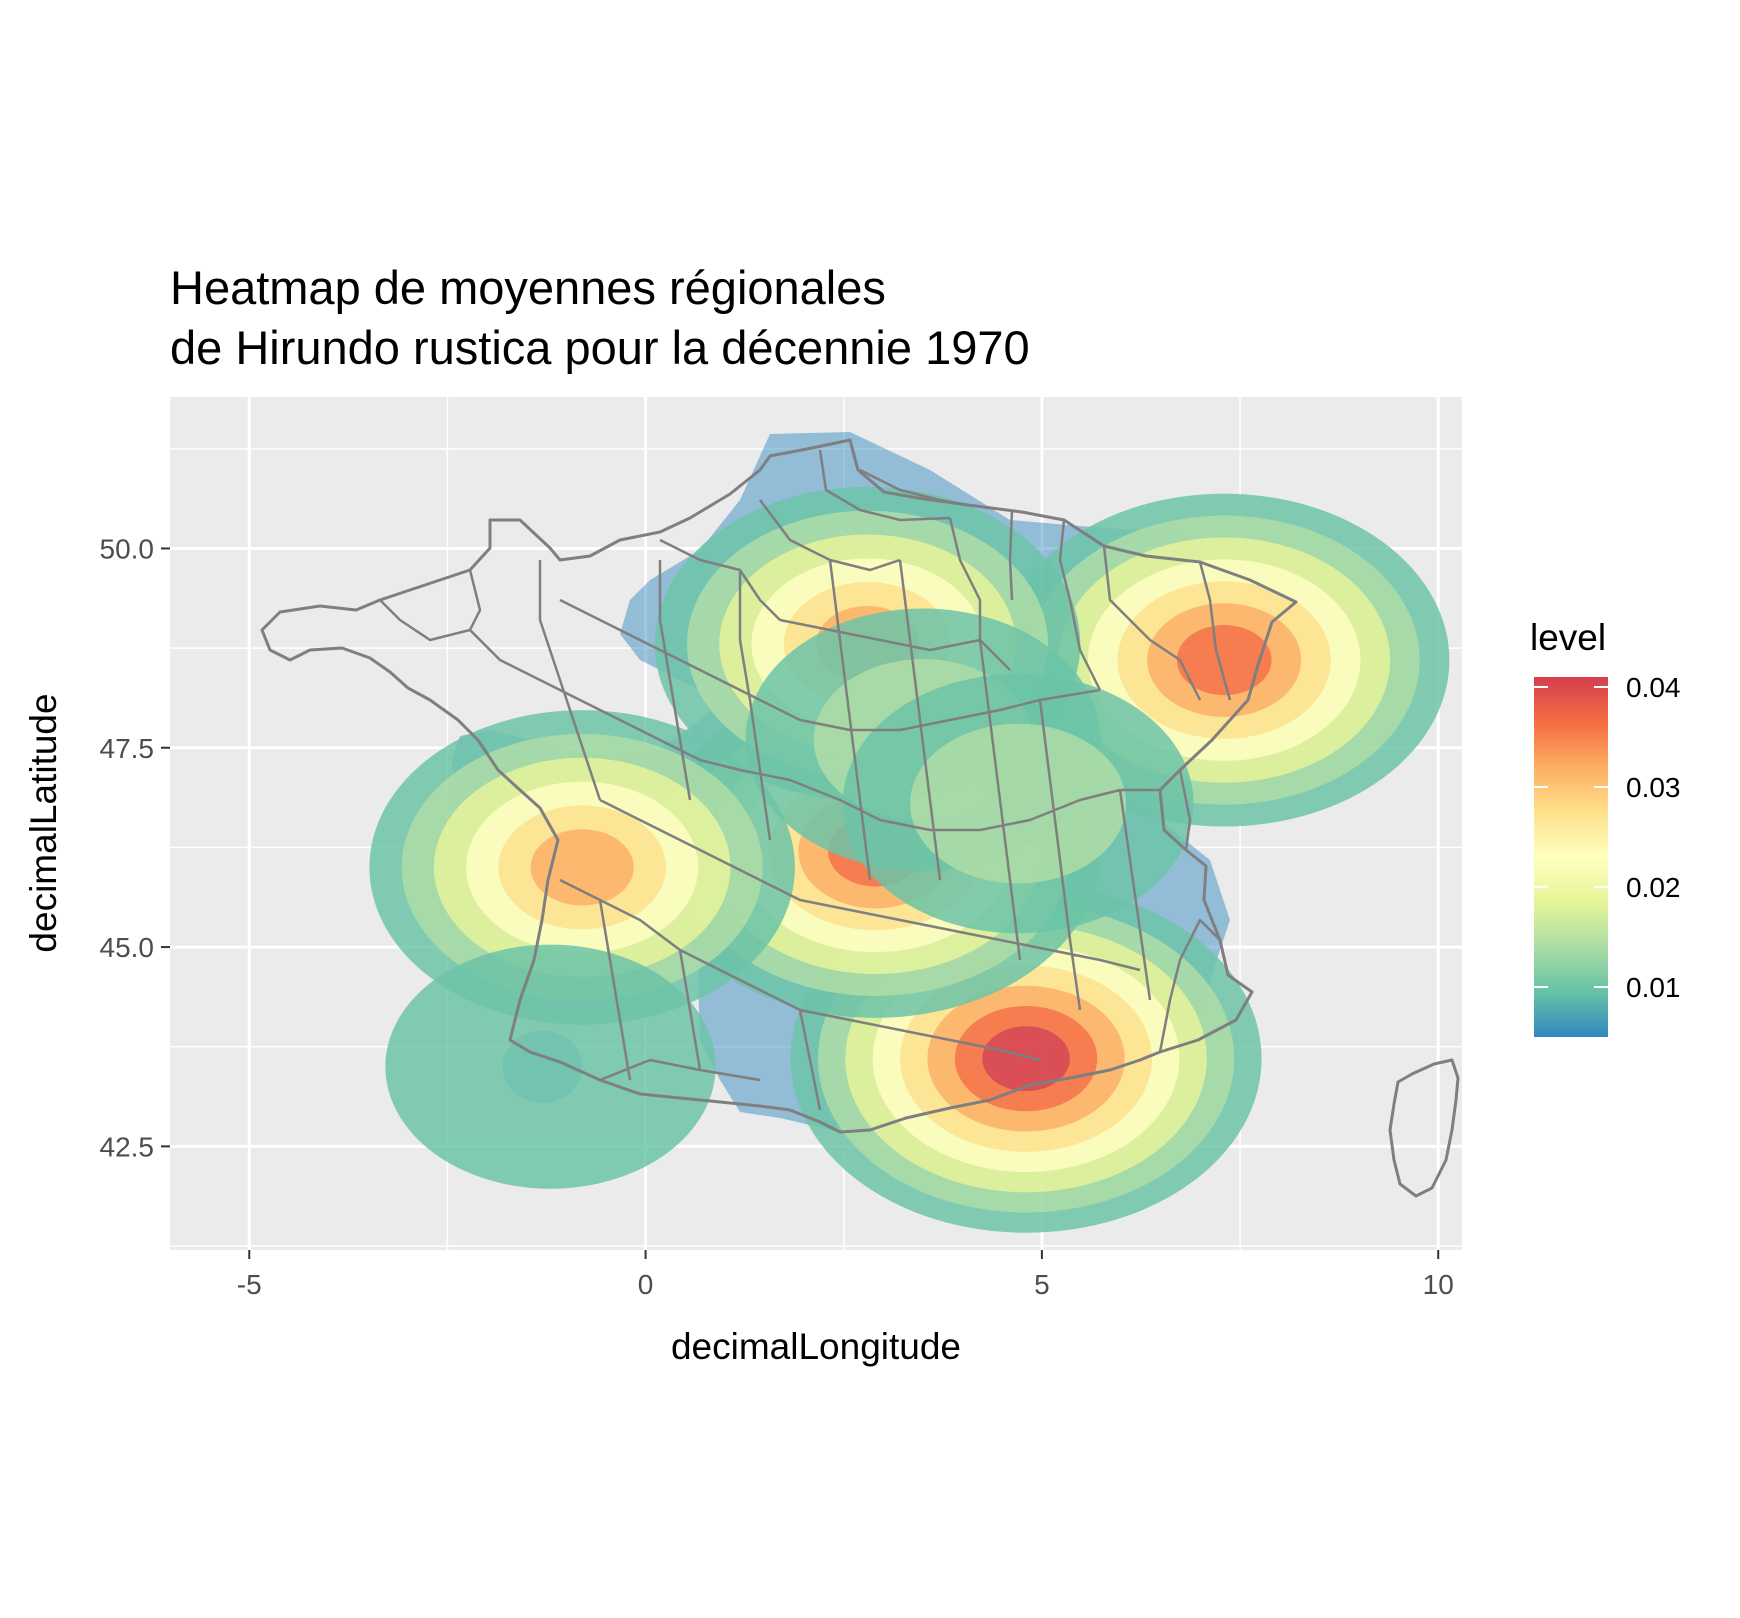 The image size is (1740, 1618). Describe the element at coordinates (816, 1346) in the screenshot. I see `x-axis-title: decimalLongitude` at that location.